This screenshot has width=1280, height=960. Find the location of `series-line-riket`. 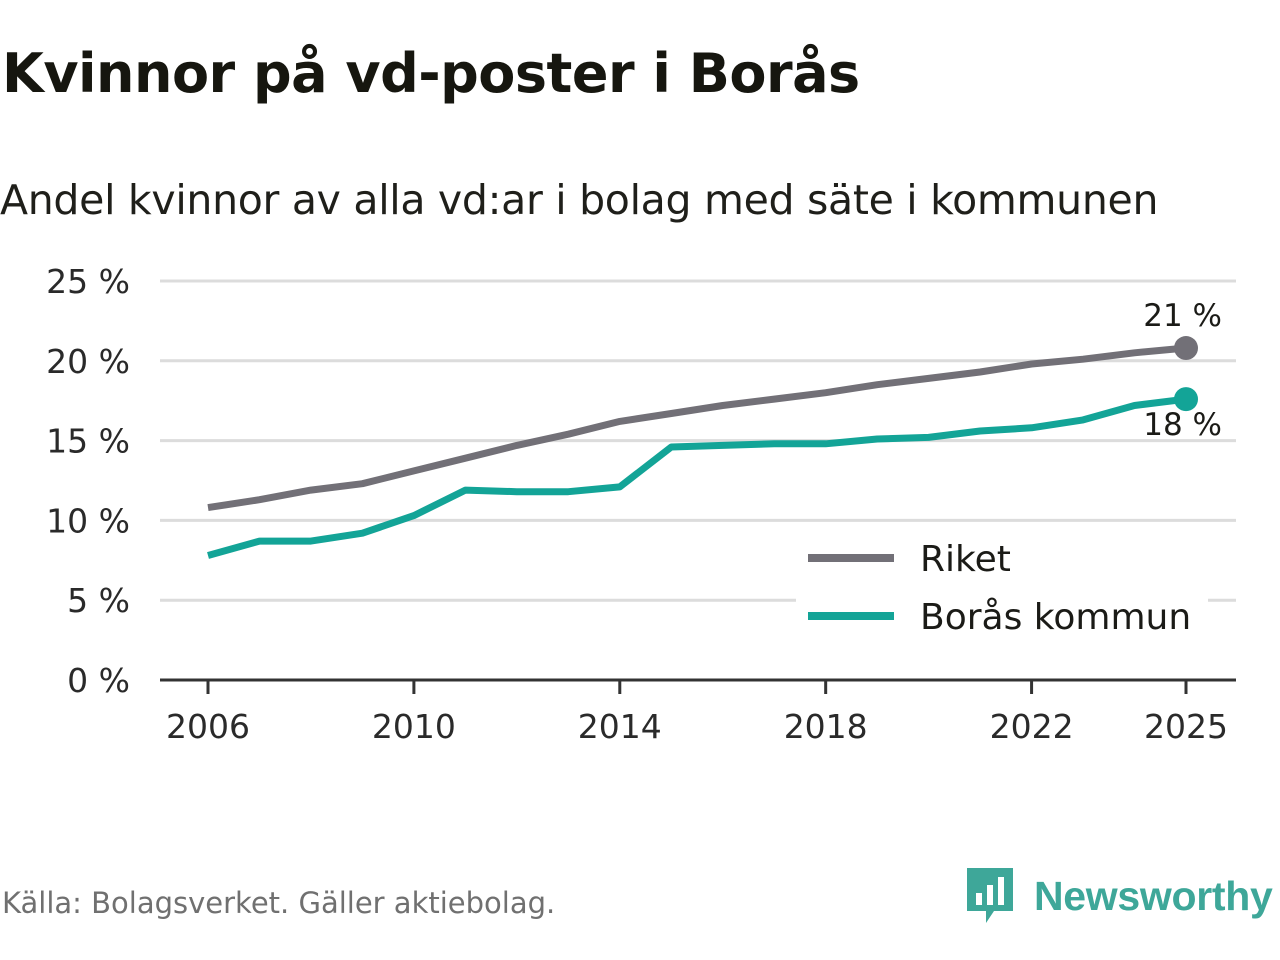

series-line-riket is located at coordinates (697, 428).